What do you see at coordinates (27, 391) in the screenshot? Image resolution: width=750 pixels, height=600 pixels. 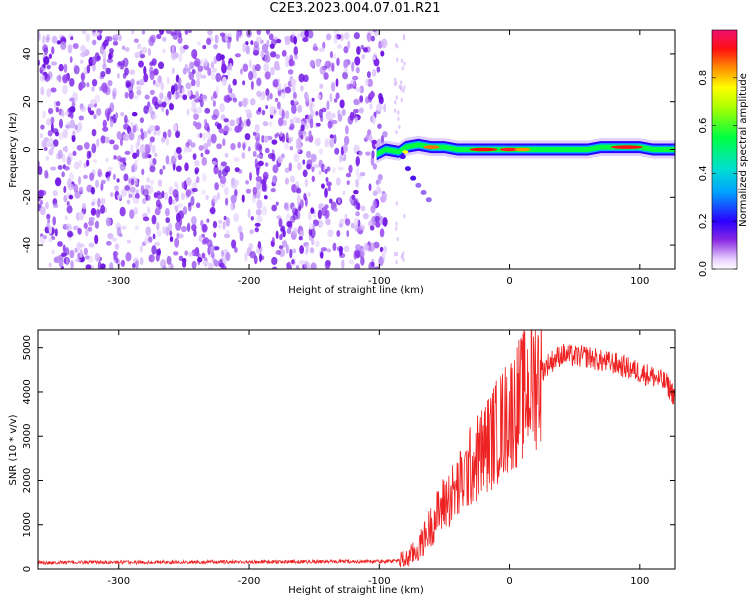 I see `snr-y-tick-label: 4000` at bounding box center [27, 391].